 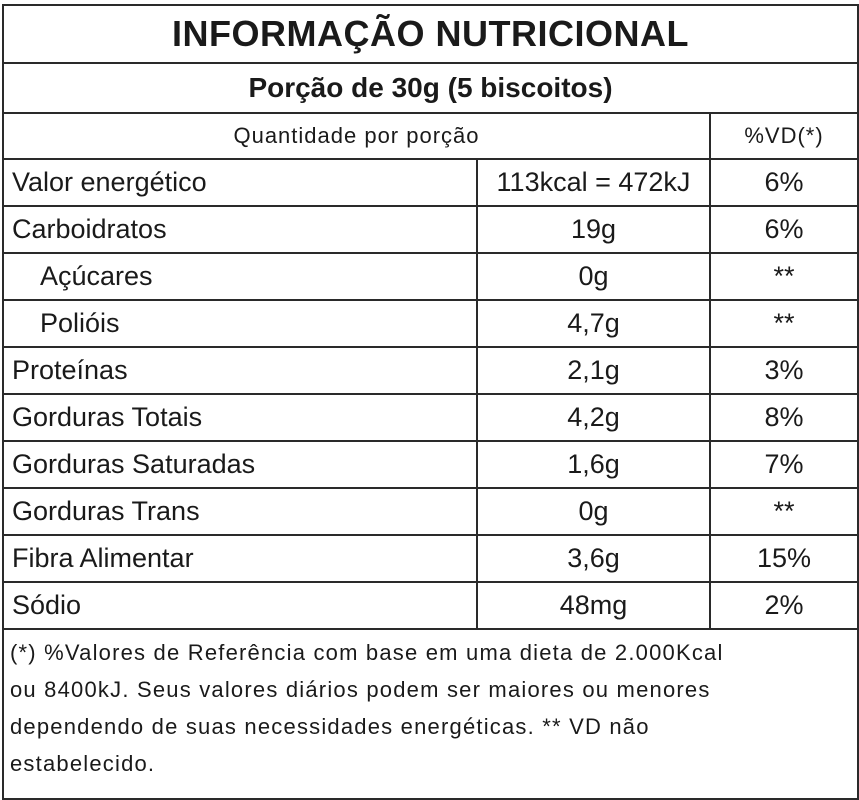 What do you see at coordinates (784, 558) in the screenshot?
I see `nutrient-daily-value: 15%` at bounding box center [784, 558].